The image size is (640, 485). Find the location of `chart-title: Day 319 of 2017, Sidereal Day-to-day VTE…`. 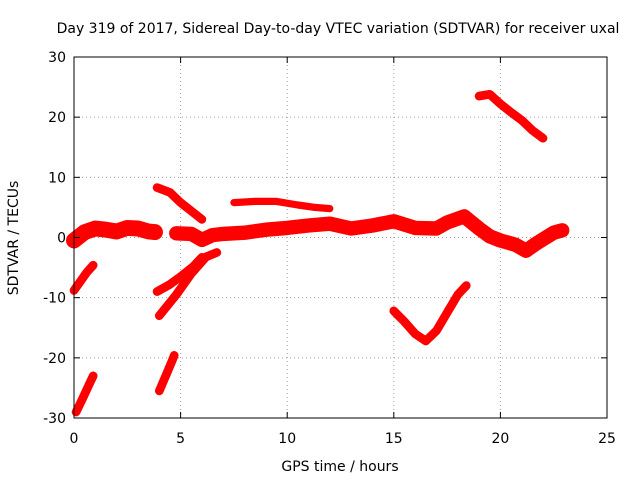

chart-title: Day 319 of 2017, Sidereal Day-to-day VTE… is located at coordinates (338, 29).